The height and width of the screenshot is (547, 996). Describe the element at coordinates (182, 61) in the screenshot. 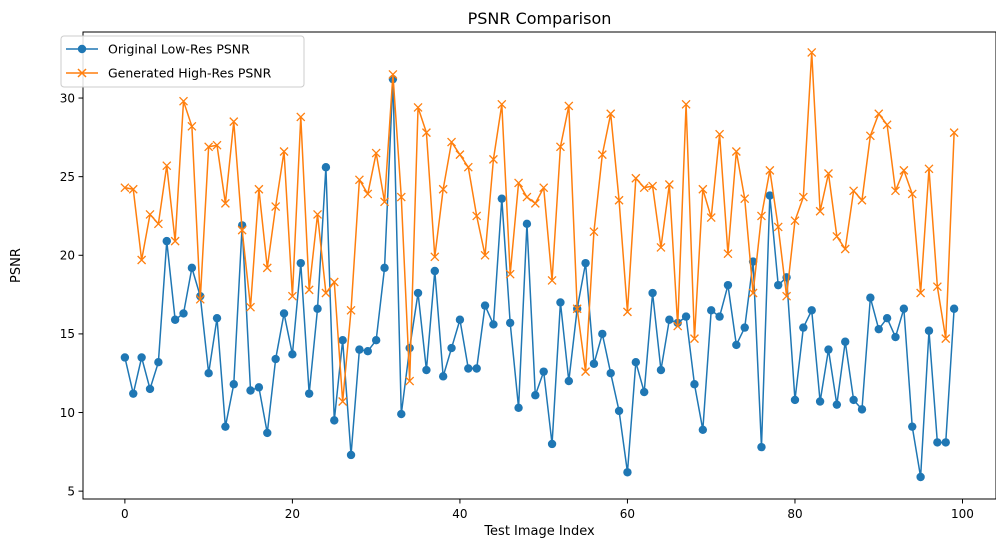

I see `legend-frame` at that location.